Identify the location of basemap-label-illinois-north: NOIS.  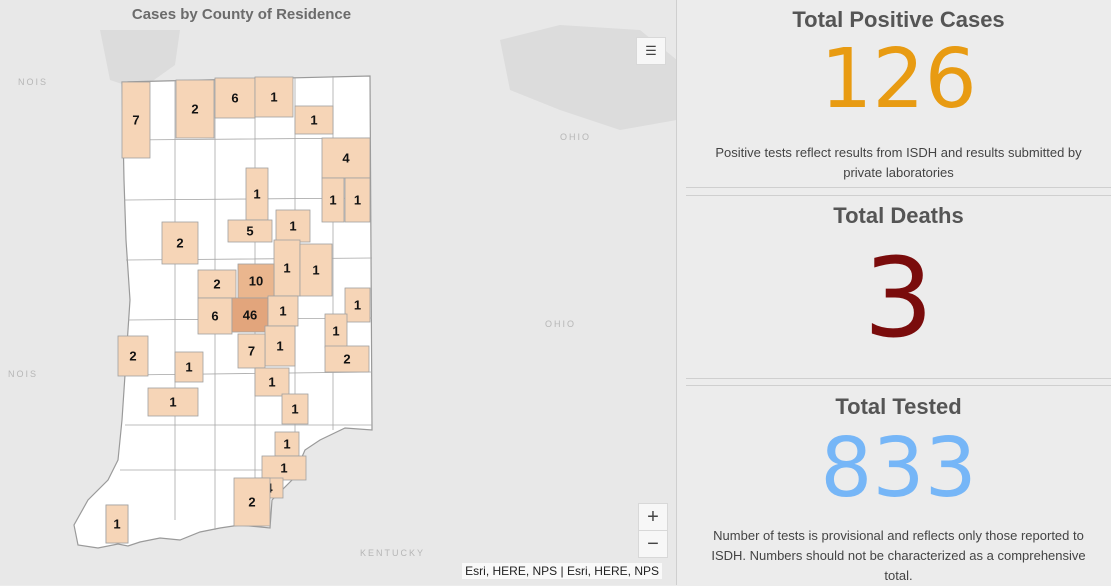
(33, 82).